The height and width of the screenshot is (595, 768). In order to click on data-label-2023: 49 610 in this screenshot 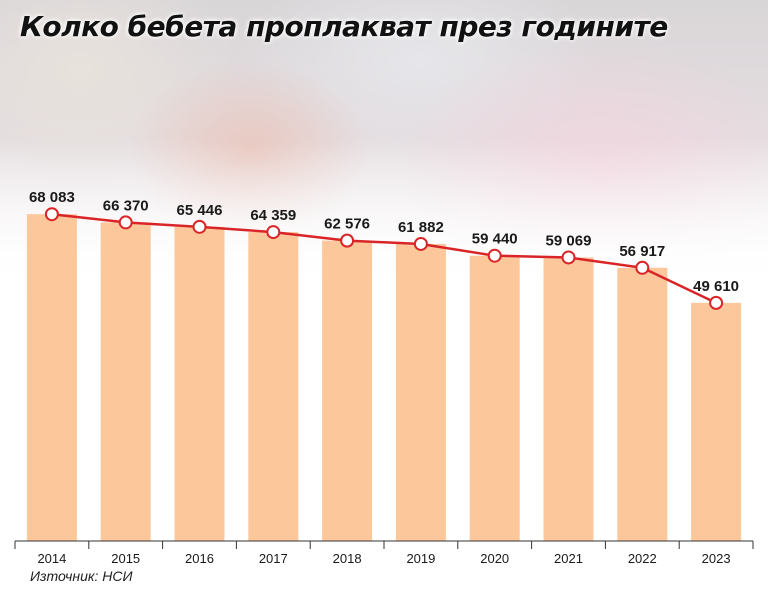, I will do `click(716, 286)`.